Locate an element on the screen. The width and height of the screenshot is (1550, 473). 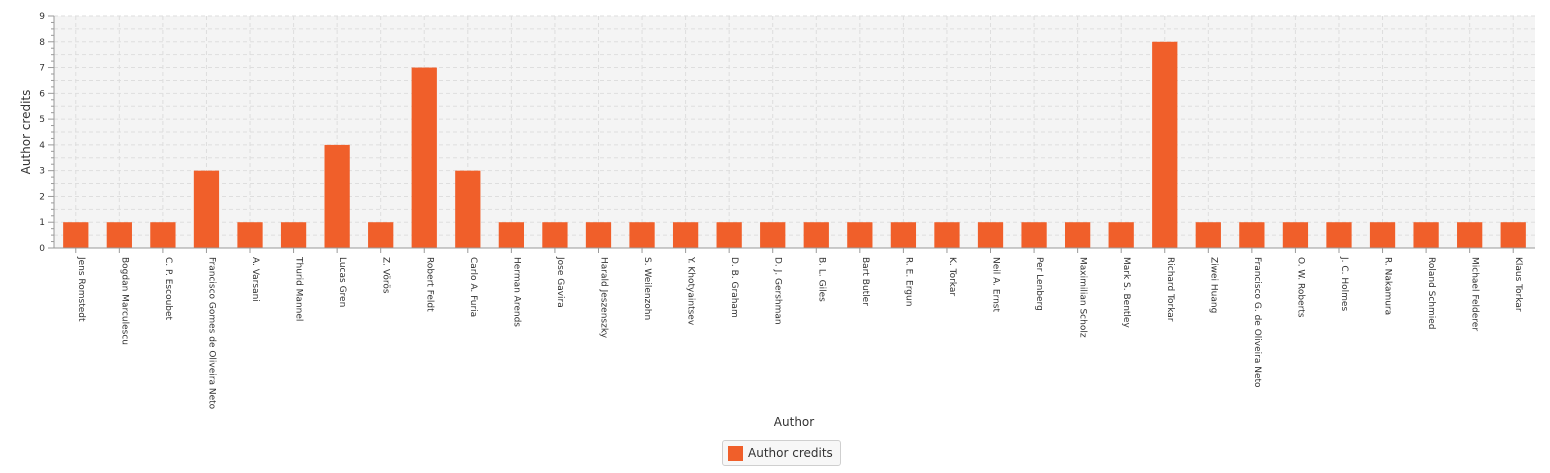
y-tick-label: 8 is located at coordinates (42, 43).